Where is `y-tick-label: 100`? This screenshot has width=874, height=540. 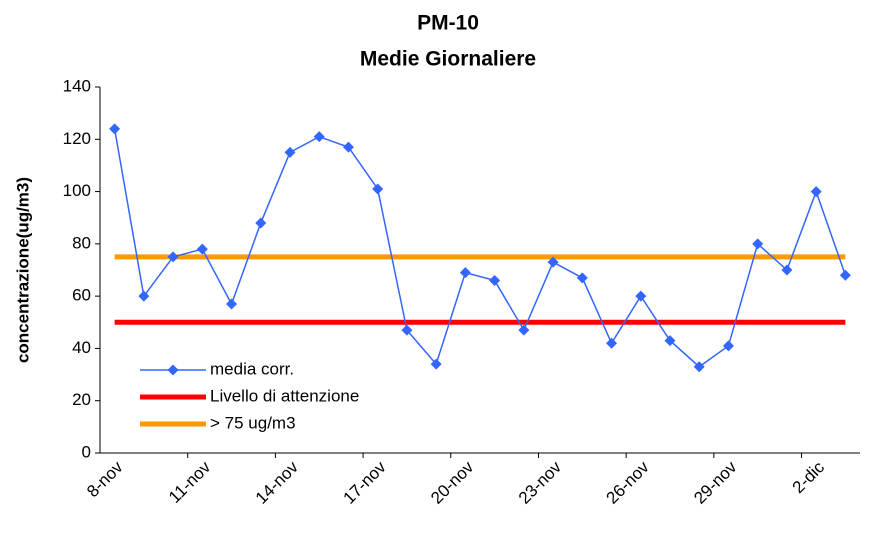 y-tick-label: 100 is located at coordinates (77, 190).